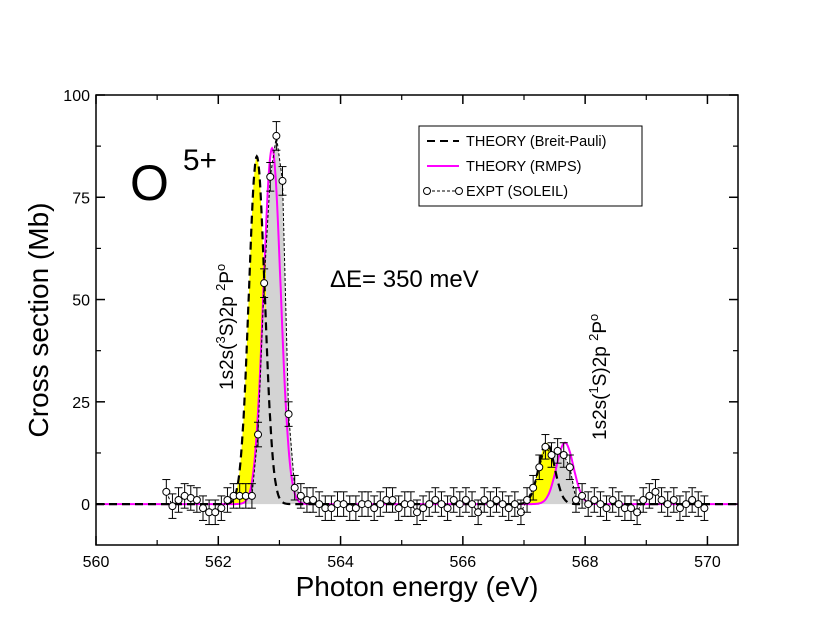  I want to click on y-tick-label: 75, so click(81, 198).